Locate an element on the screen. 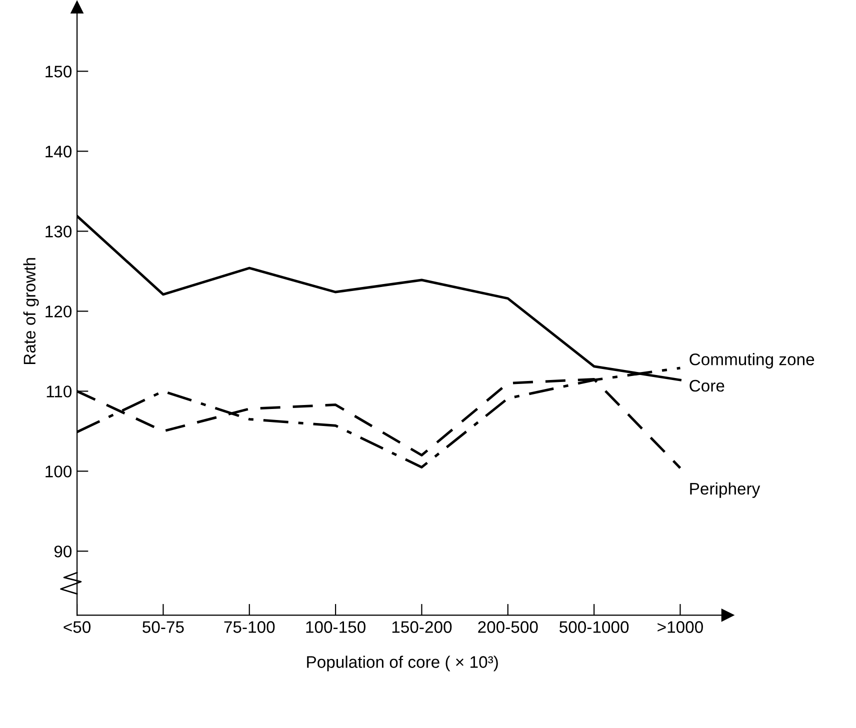 This screenshot has width=856, height=728. y-tick-label: 90 is located at coordinates (63, 552).